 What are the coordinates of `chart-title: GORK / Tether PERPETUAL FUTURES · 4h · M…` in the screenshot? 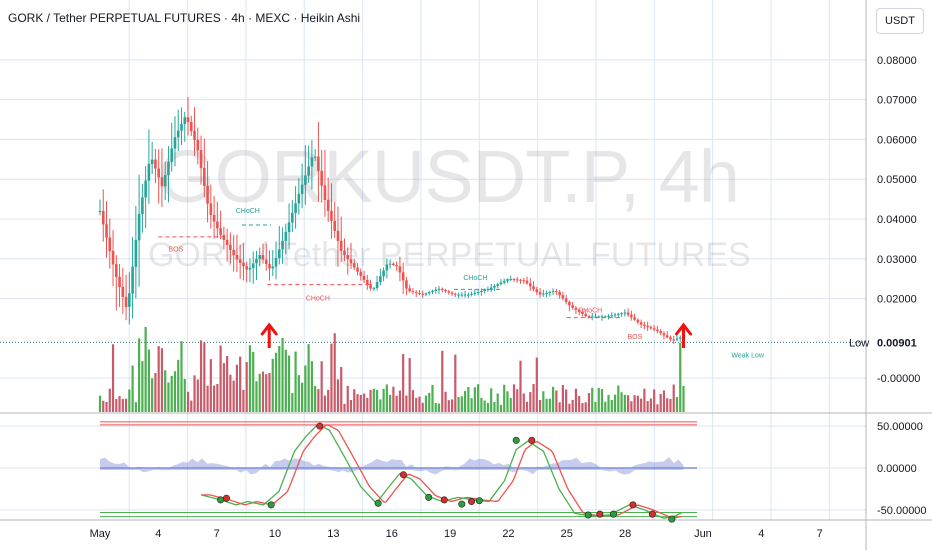 It's located at (184, 18).